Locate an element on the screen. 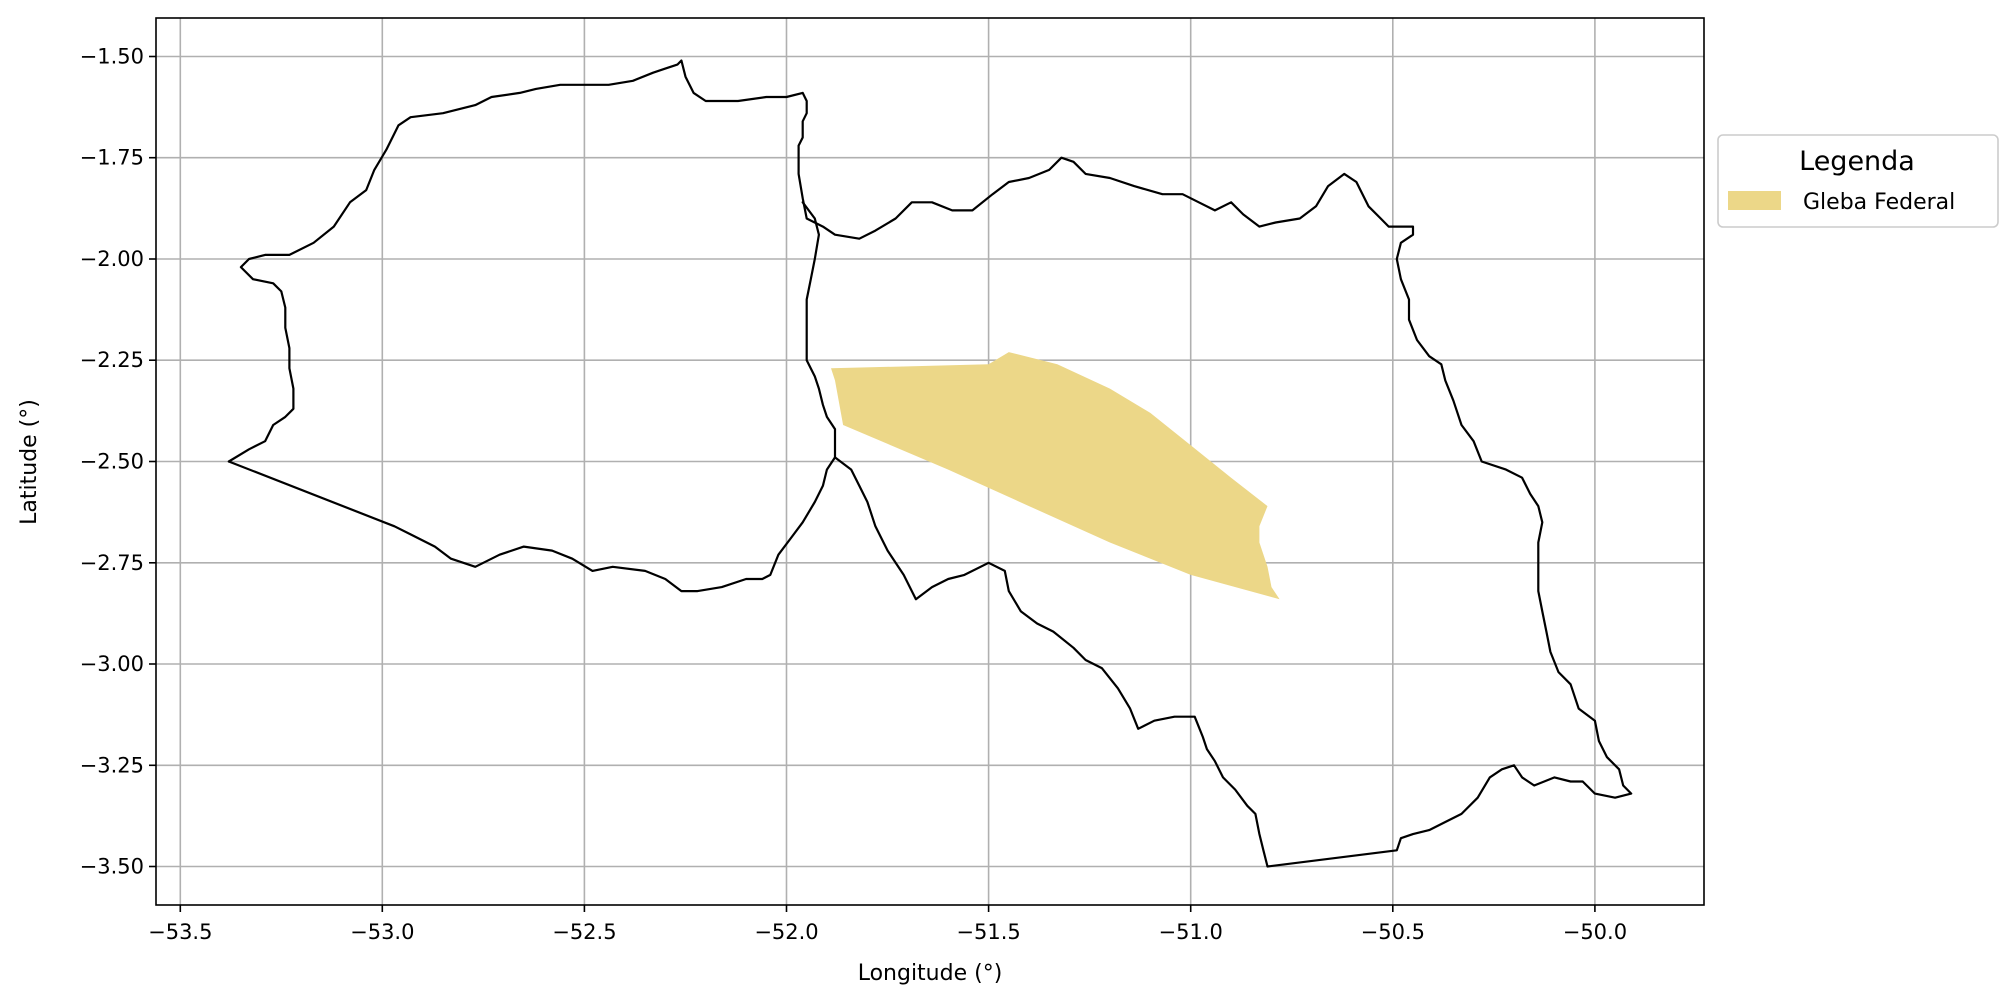 The width and height of the screenshot is (2016, 1006). y-tick-label: −3.25 is located at coordinates (112, 765).